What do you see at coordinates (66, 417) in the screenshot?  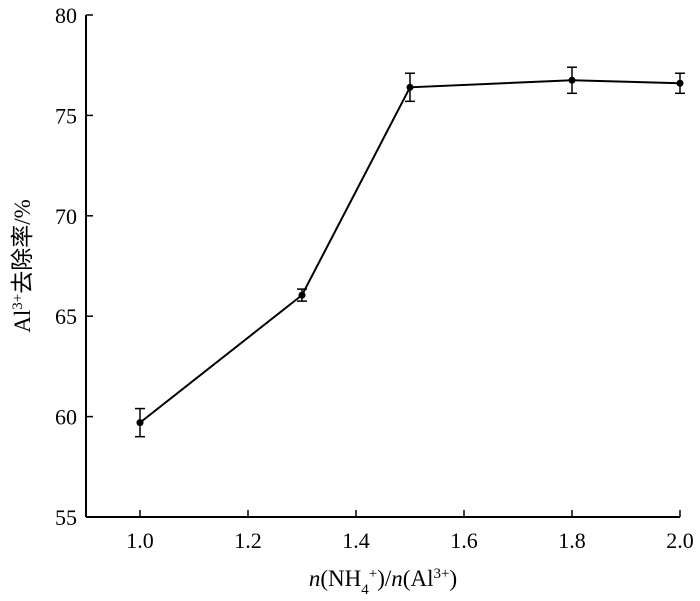 I see `y-tick-label: 60` at bounding box center [66, 417].